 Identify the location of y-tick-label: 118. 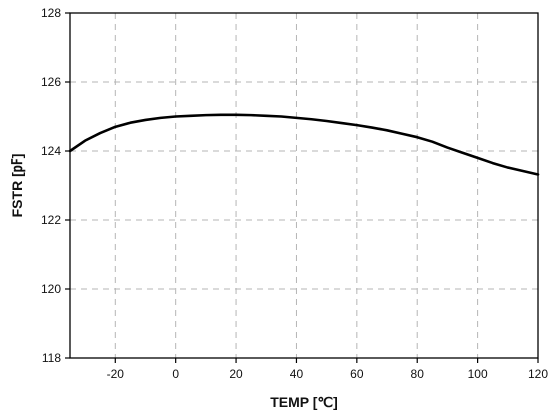
(51, 358).